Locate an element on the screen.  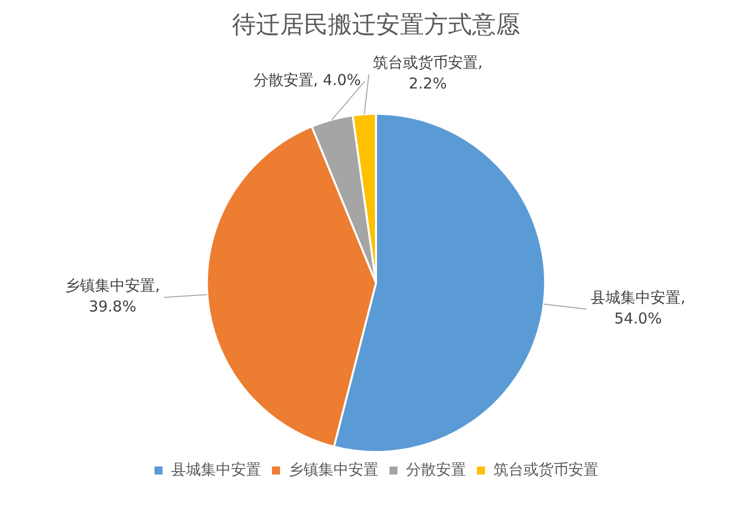
data-label: 筑台或货币安置, 2.2% is located at coordinates (427, 73).